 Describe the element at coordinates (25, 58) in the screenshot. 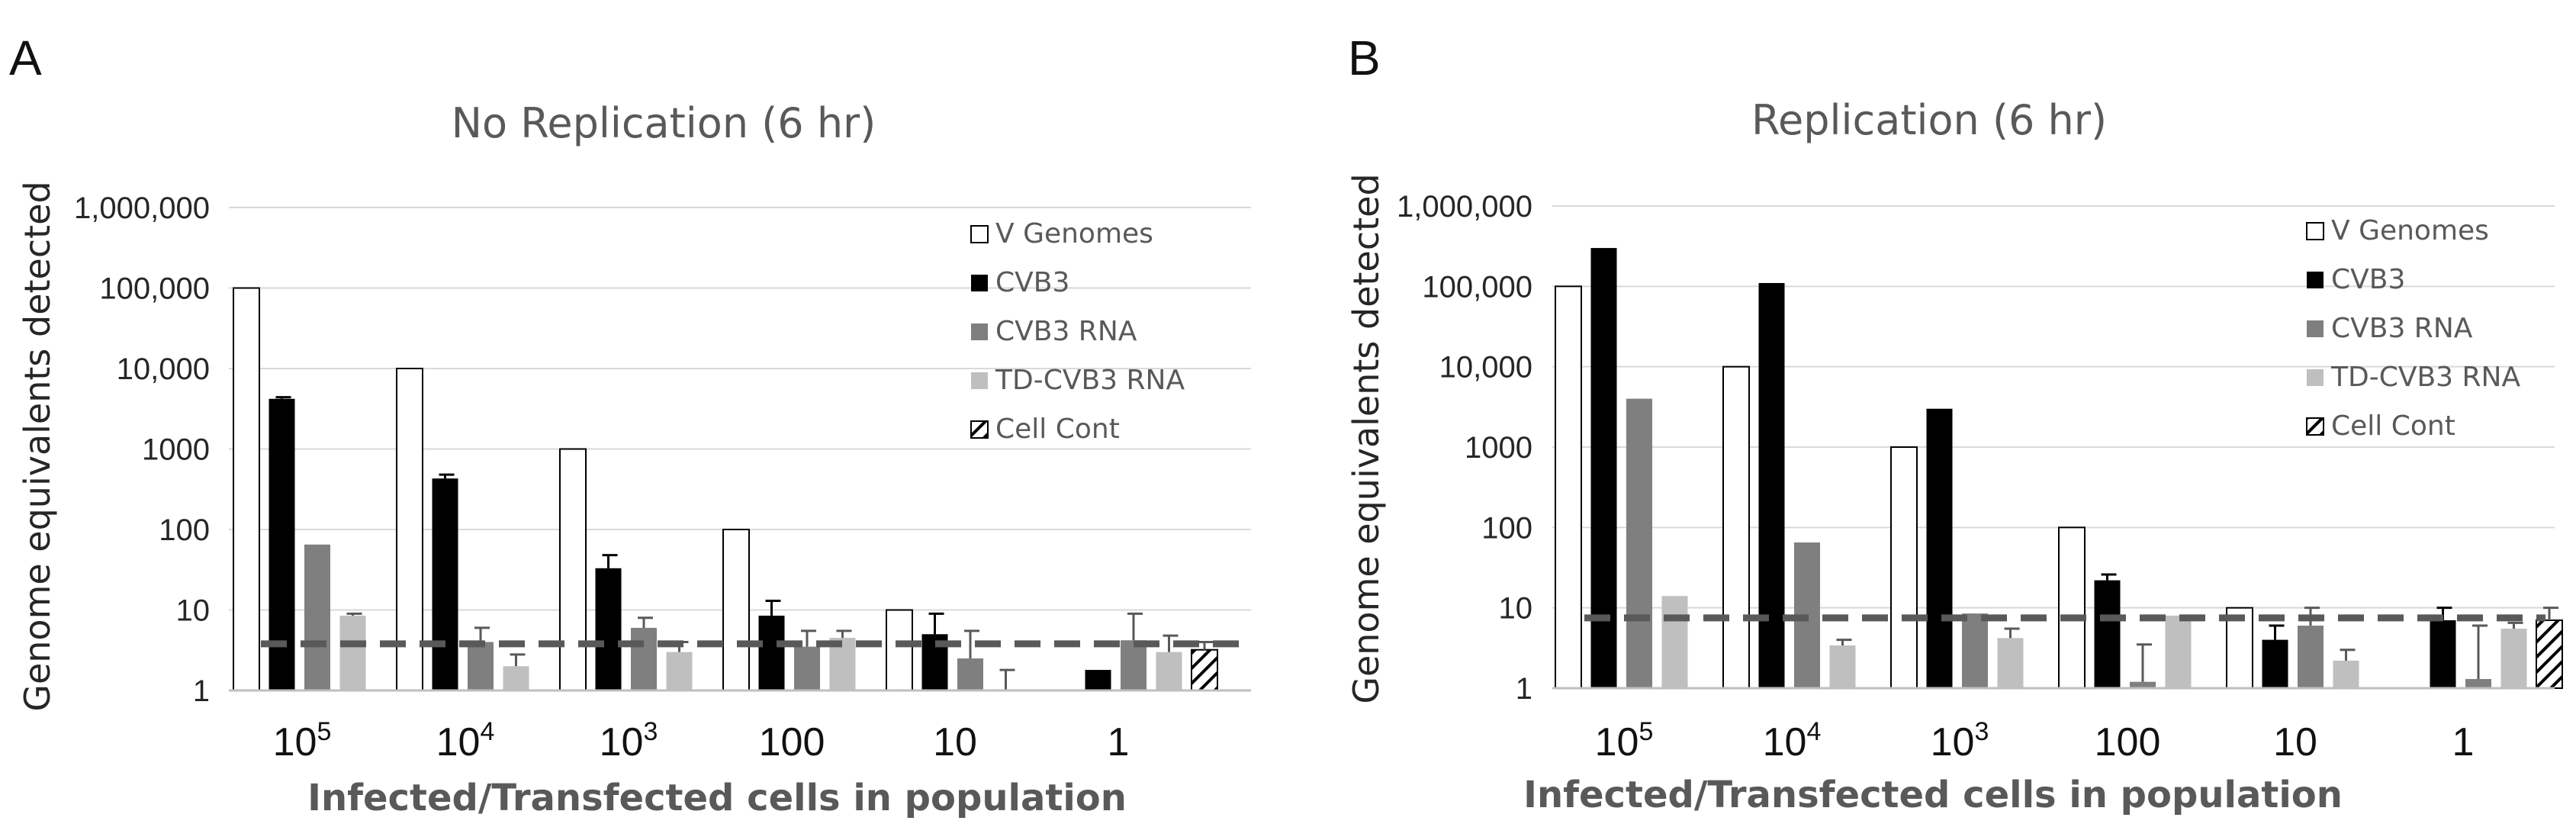

I see `panel-label-a: A` at that location.